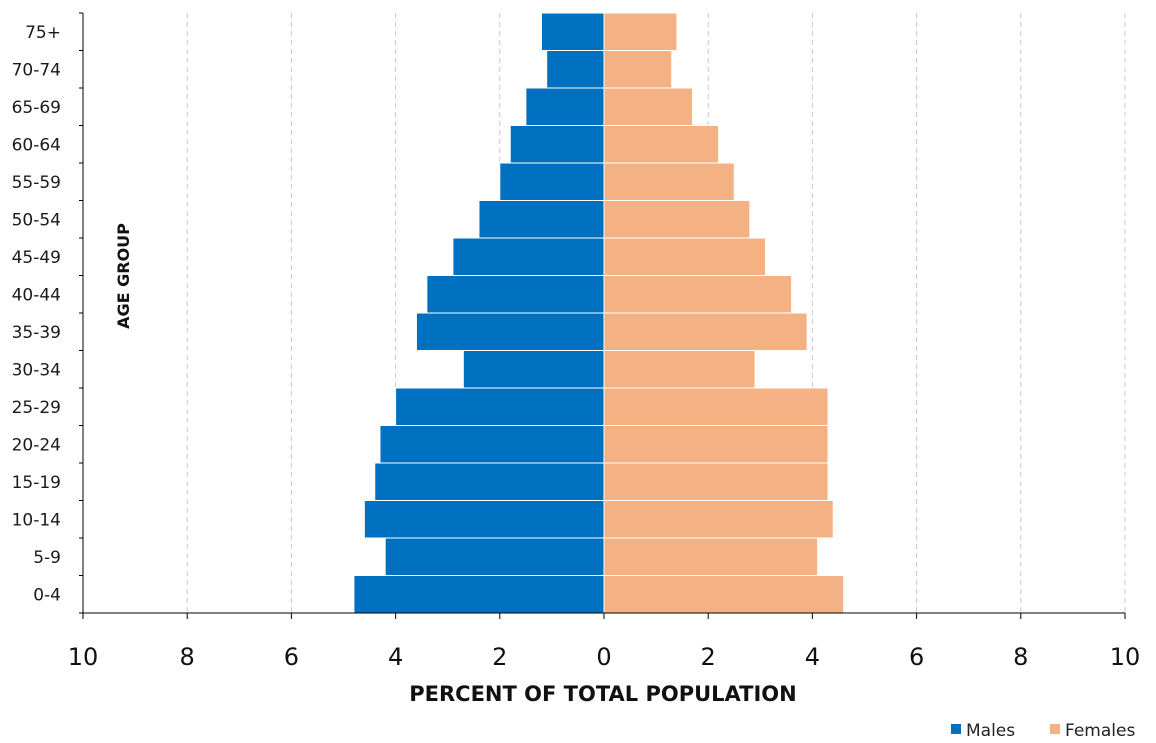  Describe the element at coordinates (990, 731) in the screenshot. I see `legend-label-males: Males` at that location.